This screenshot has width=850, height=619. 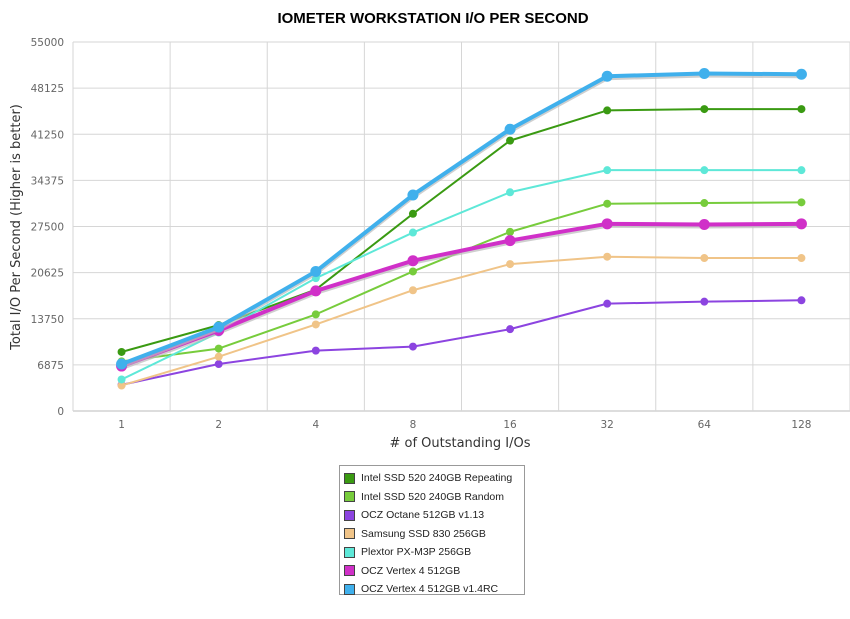 I want to click on x-axis-label: # of Outstanding I/Os, so click(x=459, y=443).